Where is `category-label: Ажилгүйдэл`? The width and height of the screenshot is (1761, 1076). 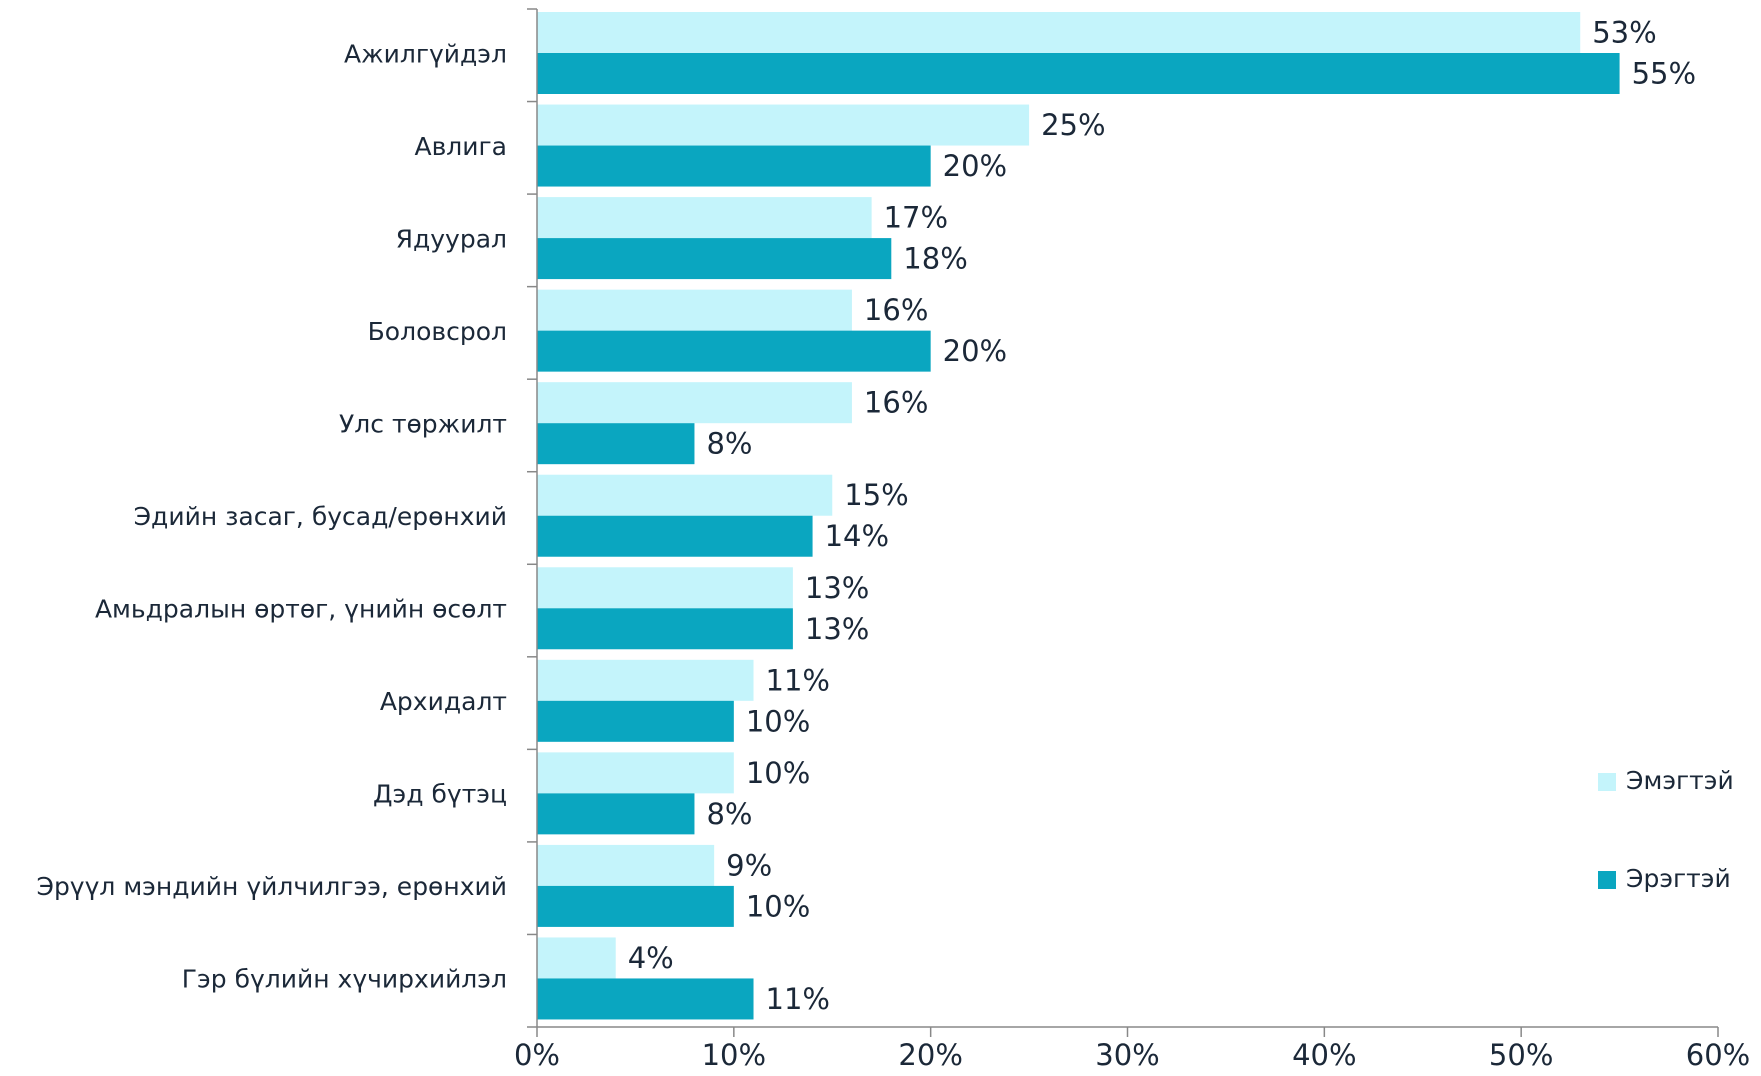 category-label: Ажилгүйдэл is located at coordinates (425, 53).